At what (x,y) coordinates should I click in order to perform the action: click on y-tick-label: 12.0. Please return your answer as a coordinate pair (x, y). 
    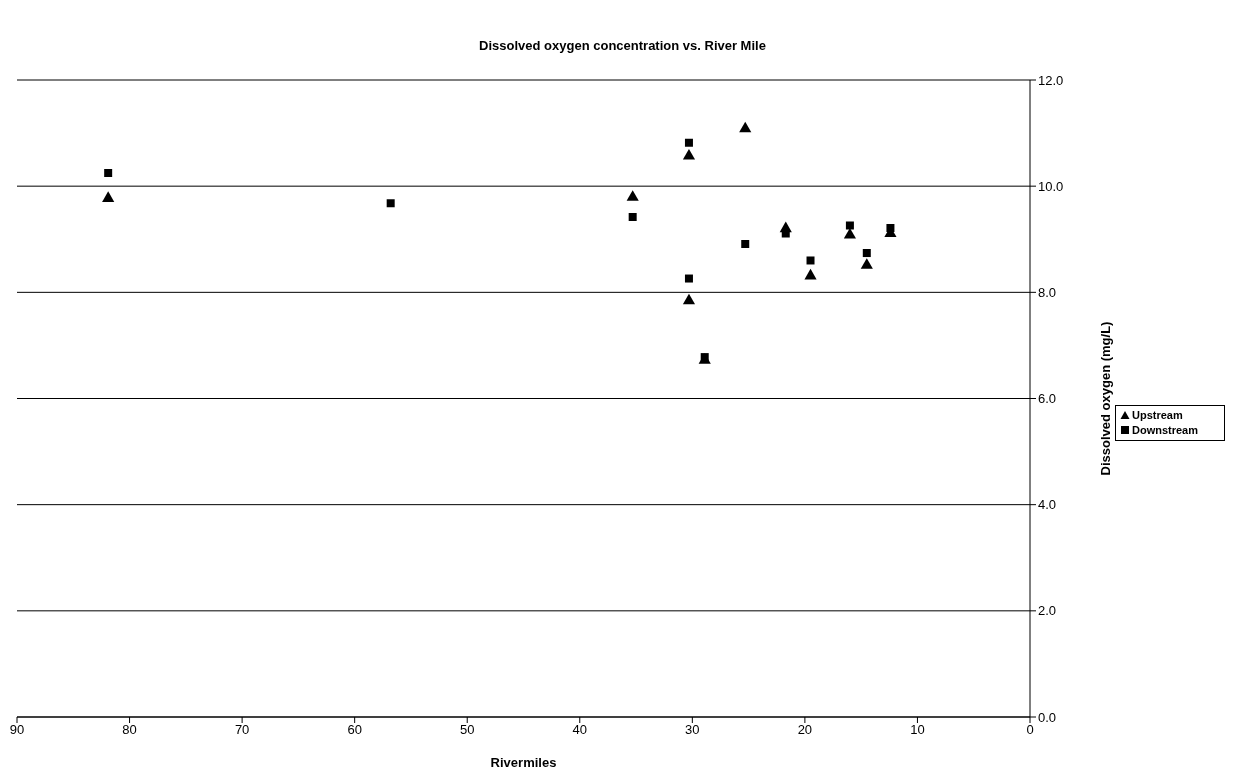
    Looking at the image, I should click on (1051, 80).